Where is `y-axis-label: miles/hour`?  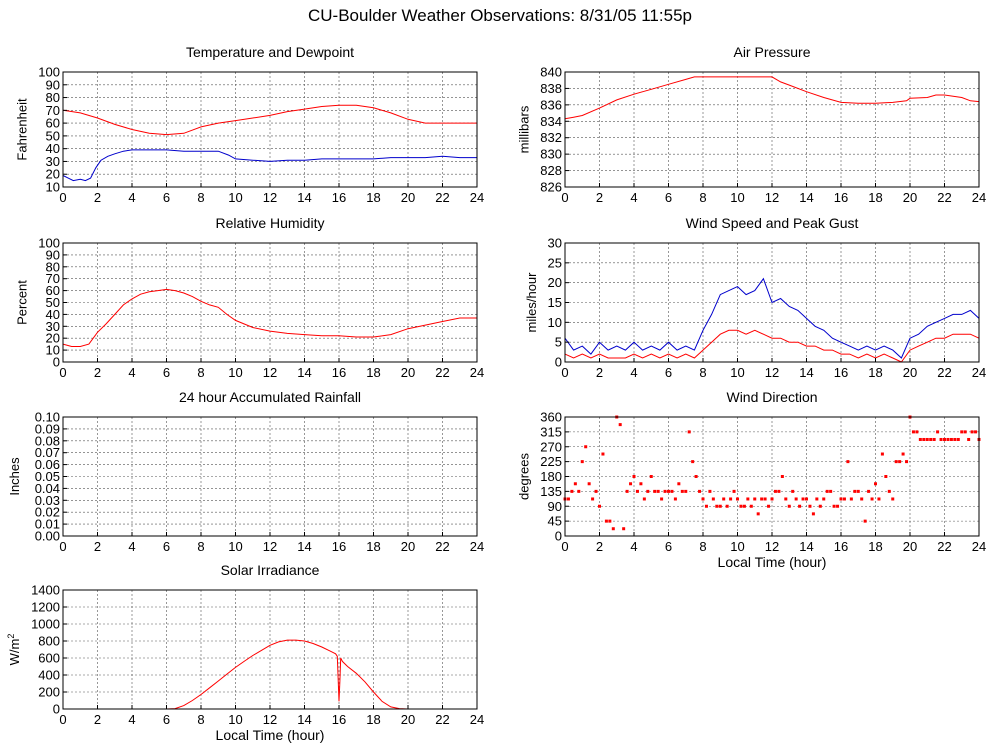 y-axis-label: miles/hour is located at coordinates (531, 302).